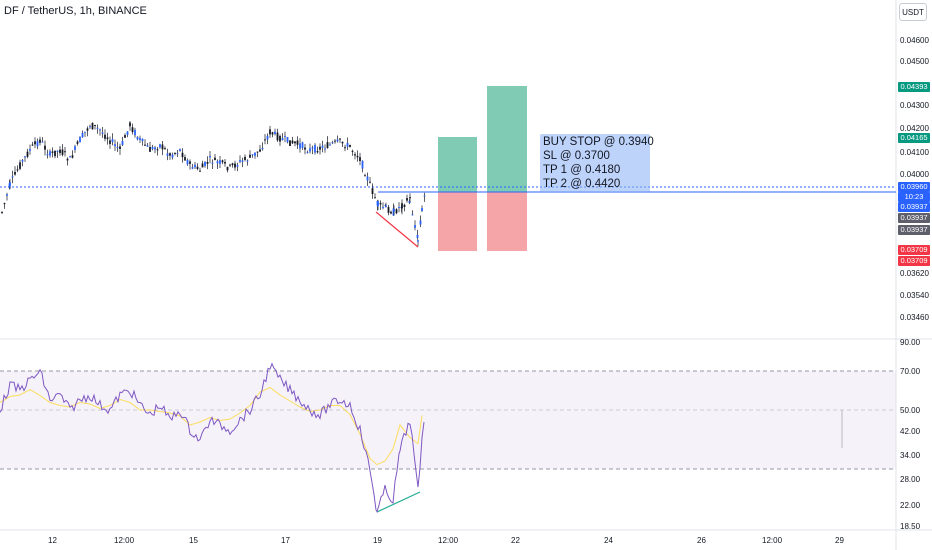 This screenshot has height=550, width=932. Describe the element at coordinates (124, 540) in the screenshot. I see `time-axis-label: 12:00` at that location.